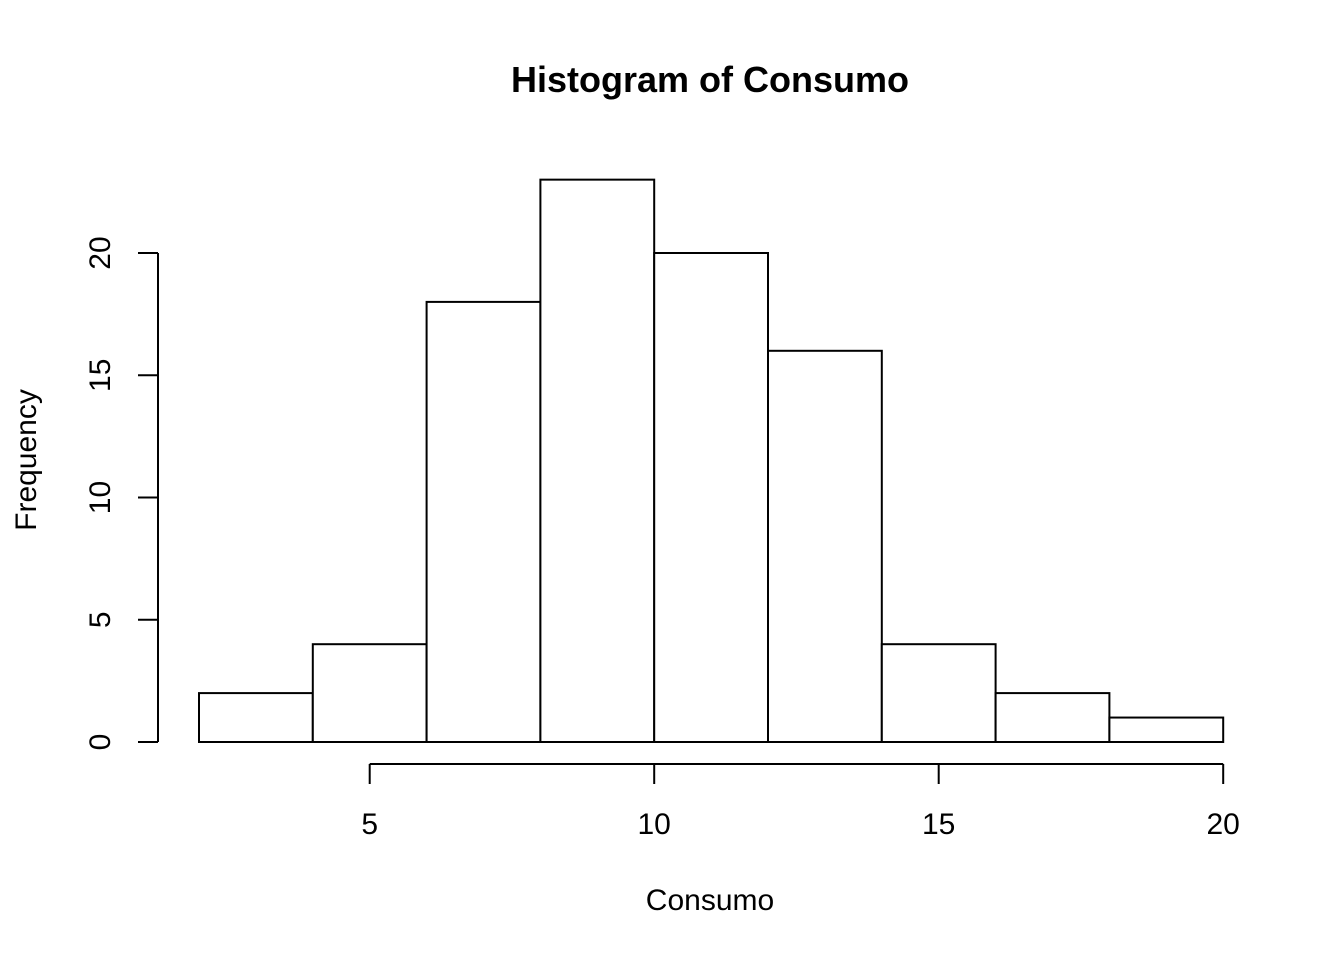 The height and width of the screenshot is (960, 1344). What do you see at coordinates (100, 375) in the screenshot?
I see `y-tick-label: 15` at bounding box center [100, 375].